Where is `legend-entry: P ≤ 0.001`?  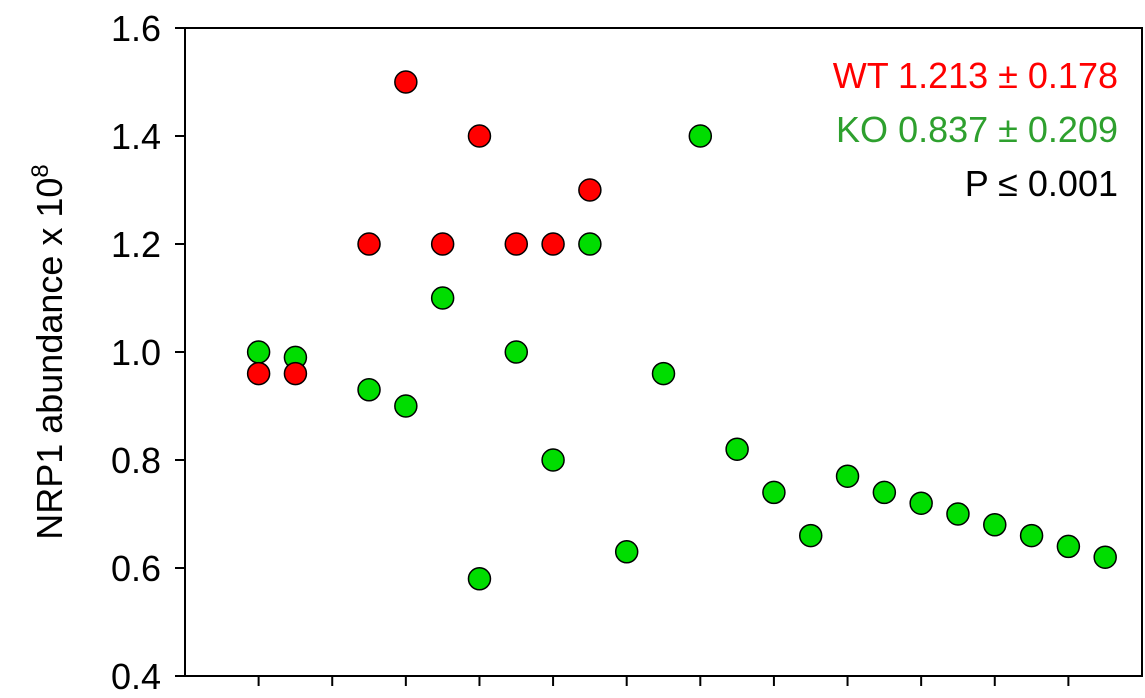 legend-entry: P ≤ 0.001 is located at coordinates (1041, 183).